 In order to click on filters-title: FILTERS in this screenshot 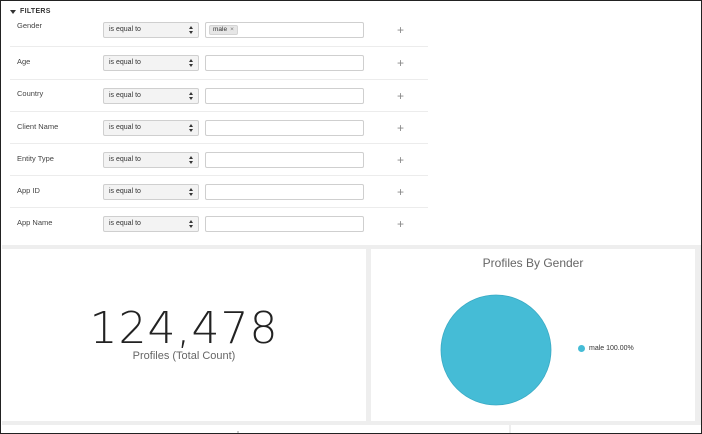, I will do `click(35, 11)`.